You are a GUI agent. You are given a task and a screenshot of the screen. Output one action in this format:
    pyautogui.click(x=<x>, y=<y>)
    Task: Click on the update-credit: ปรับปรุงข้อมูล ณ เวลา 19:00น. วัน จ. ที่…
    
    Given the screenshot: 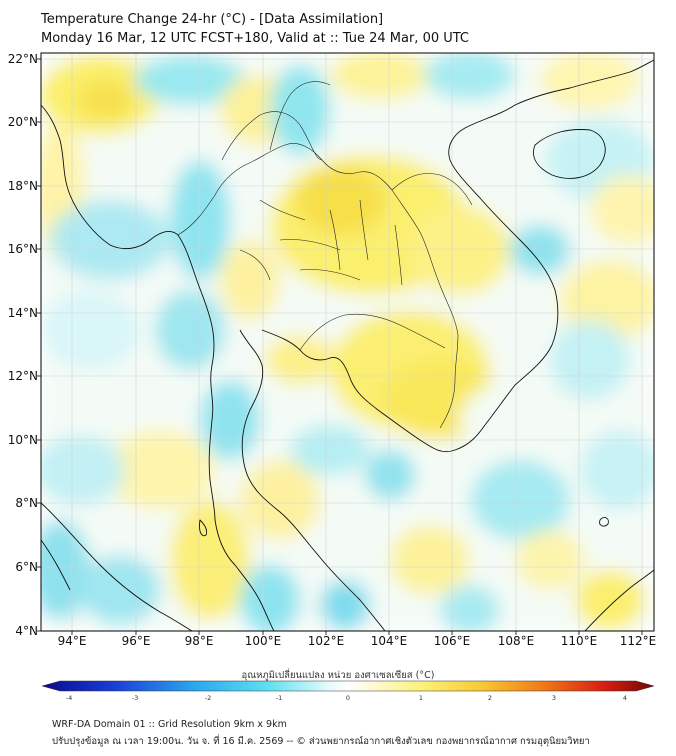 What is the action you would take?
    pyautogui.click(x=321, y=741)
    